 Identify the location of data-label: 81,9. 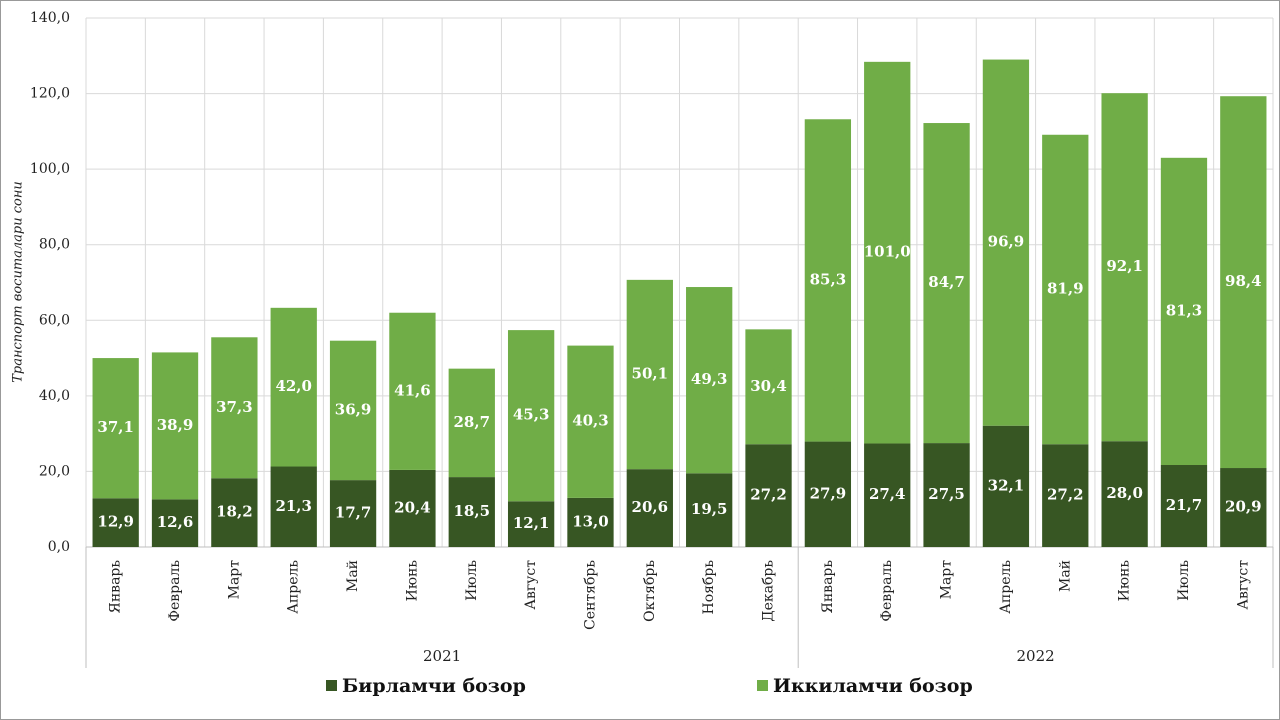
(1065, 288).